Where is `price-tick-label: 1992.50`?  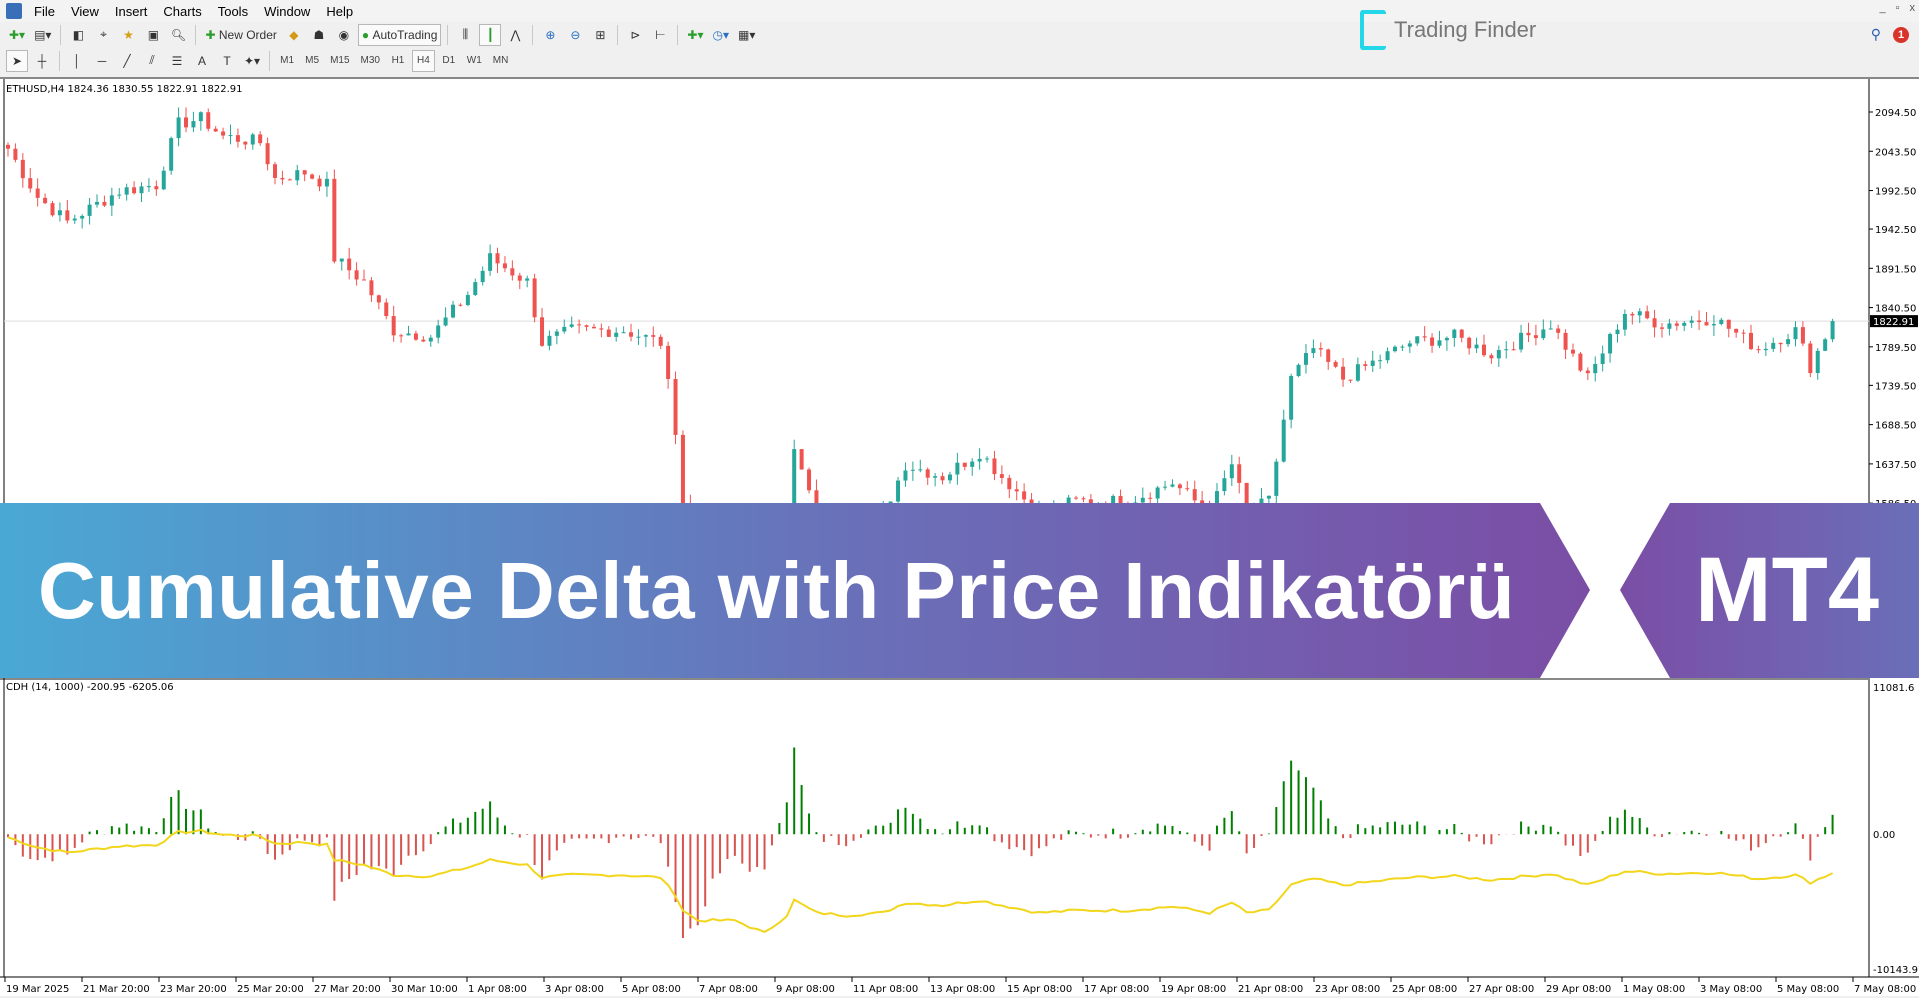 price-tick-label: 1992.50 is located at coordinates (1895, 192).